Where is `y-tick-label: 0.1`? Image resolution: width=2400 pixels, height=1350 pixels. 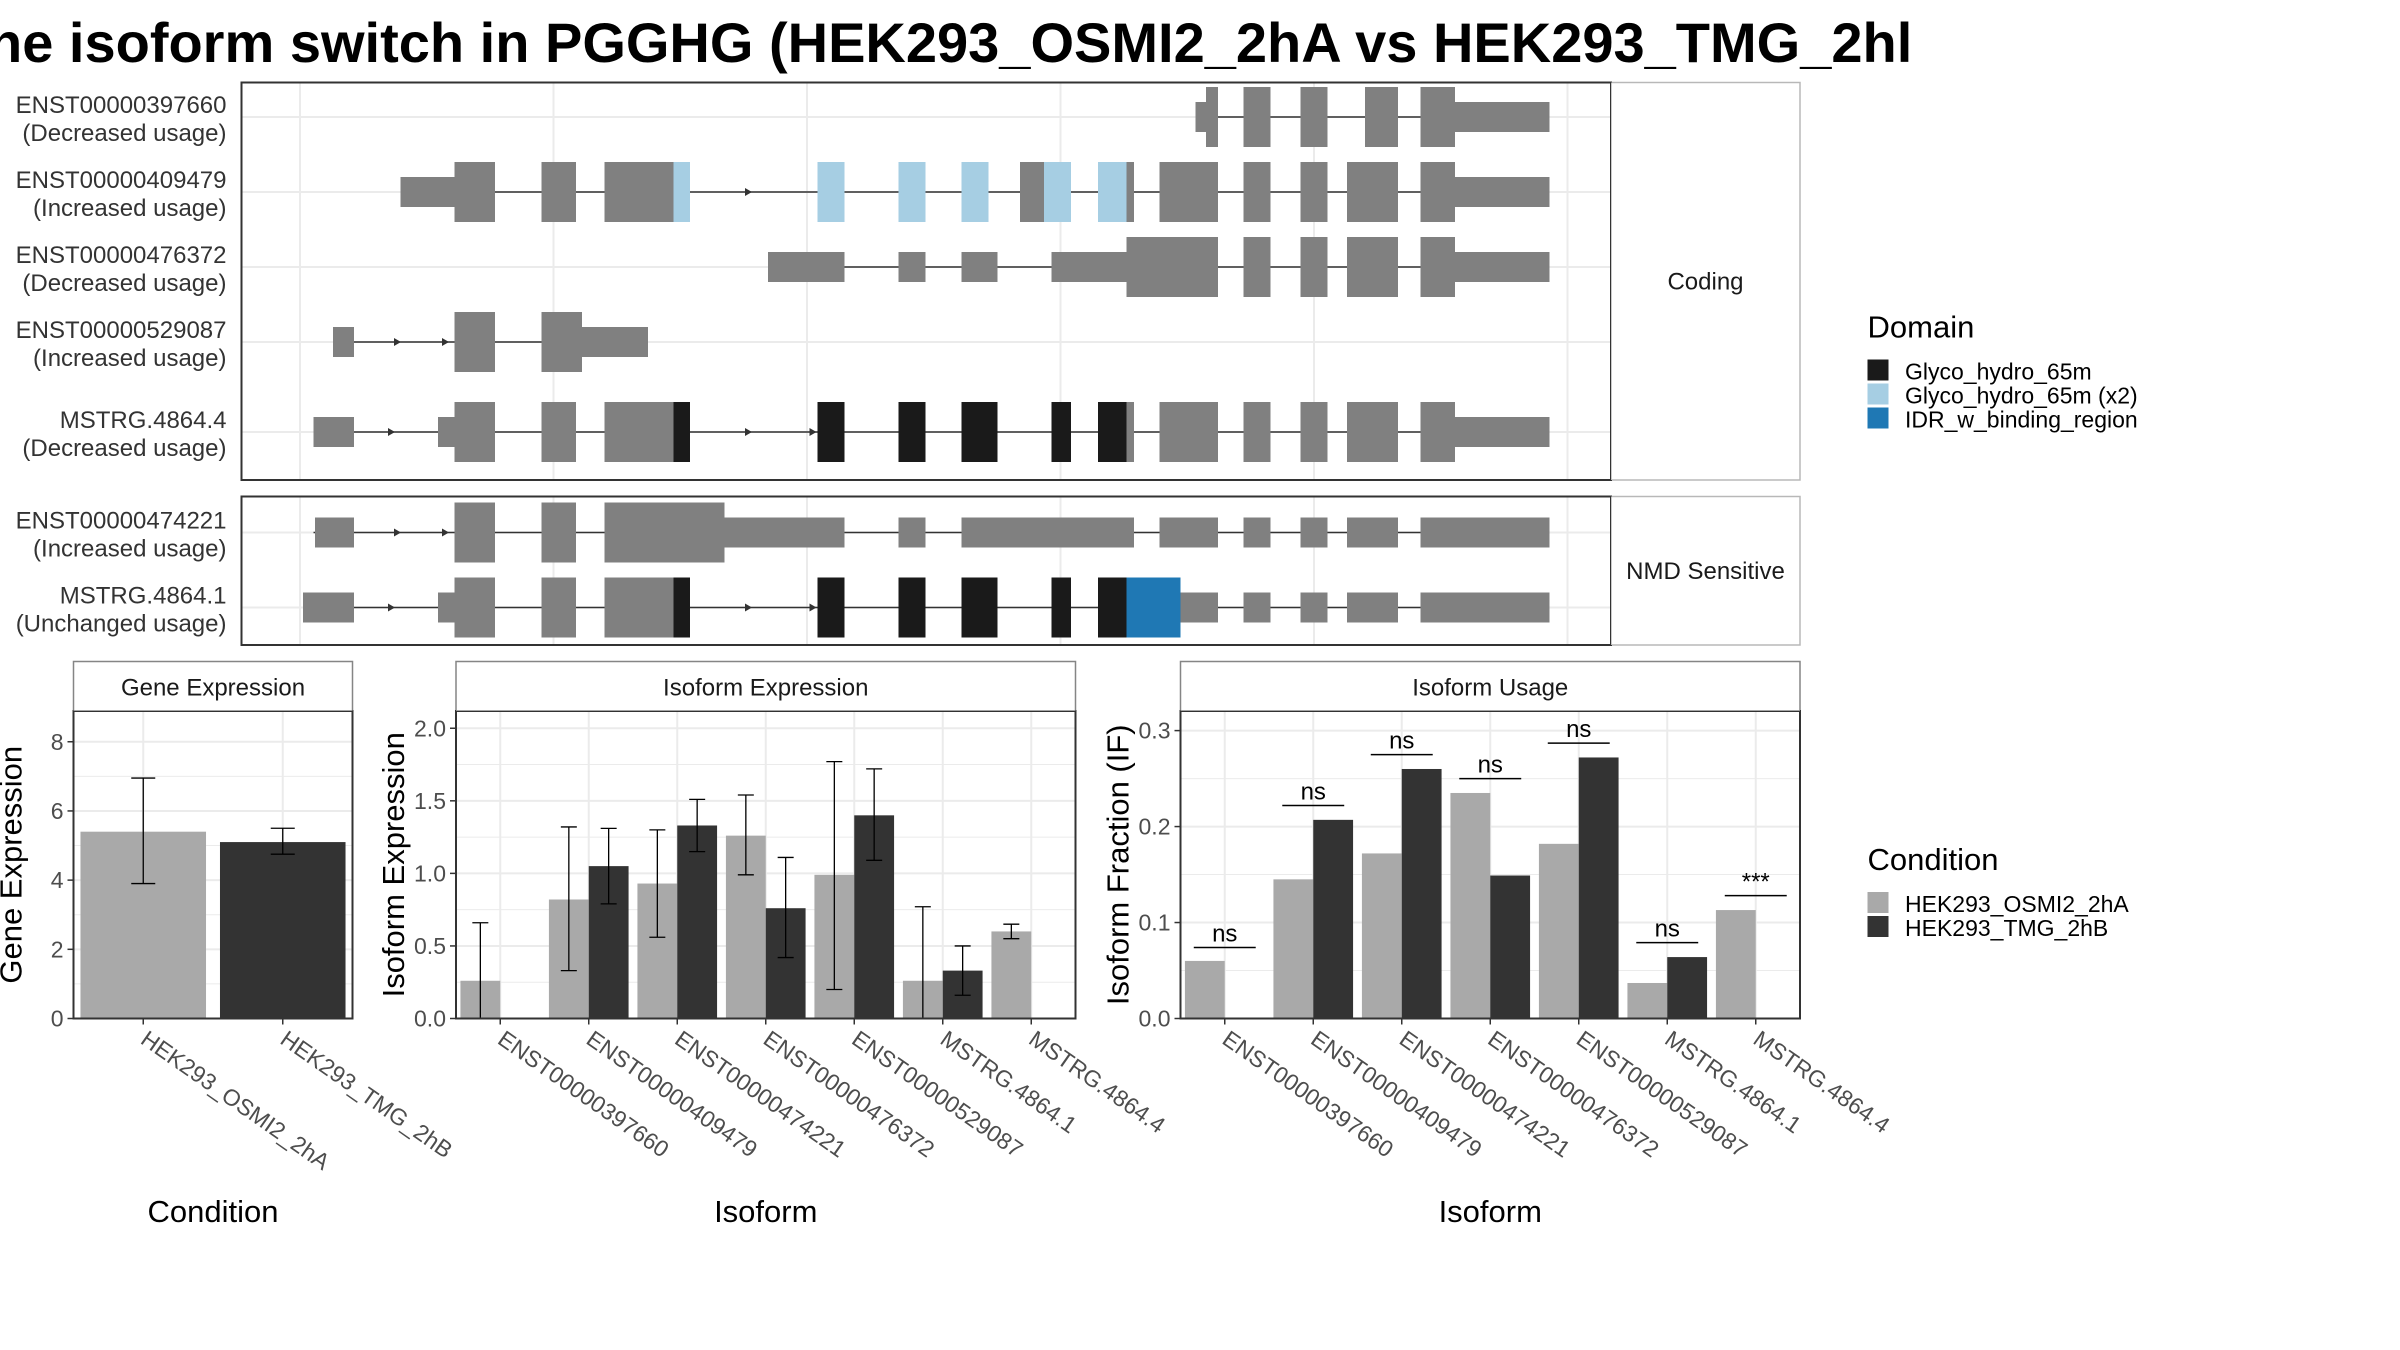
y-tick-label: 0.1 is located at coordinates (1155, 923).